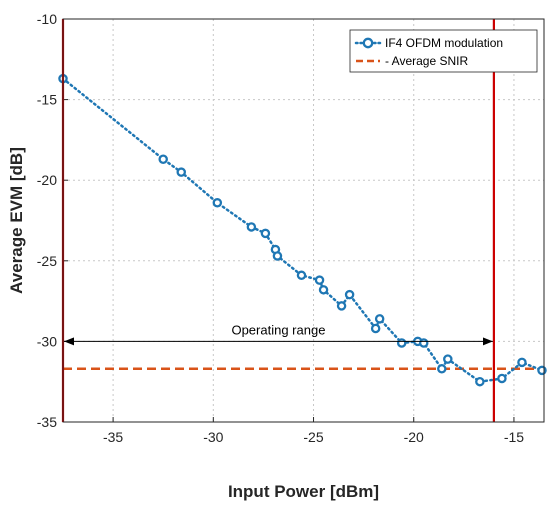 The height and width of the screenshot is (509, 550). I want to click on x-axis-ticks: -35 -30 -25 -20 -15, so click(313, 431).